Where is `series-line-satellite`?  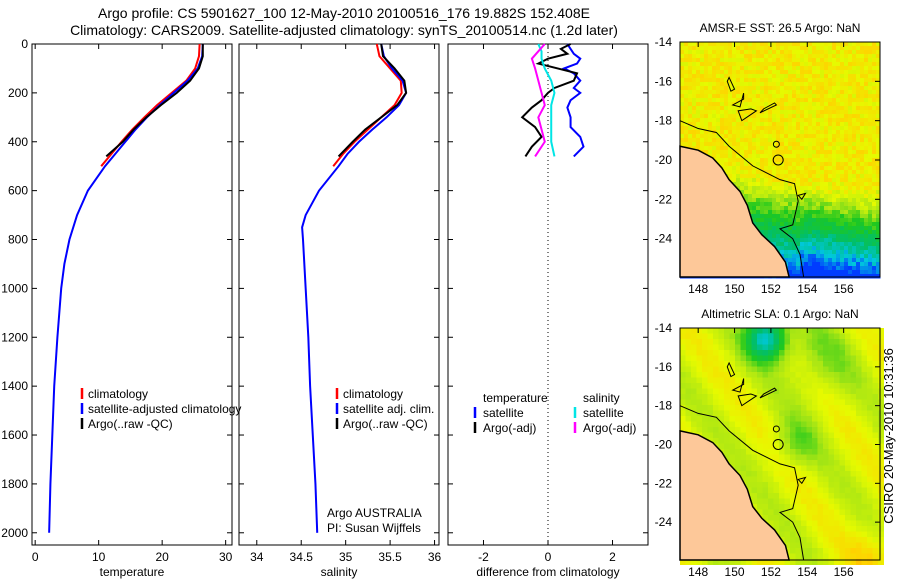
series-line-satellite is located at coordinates (573, 100).